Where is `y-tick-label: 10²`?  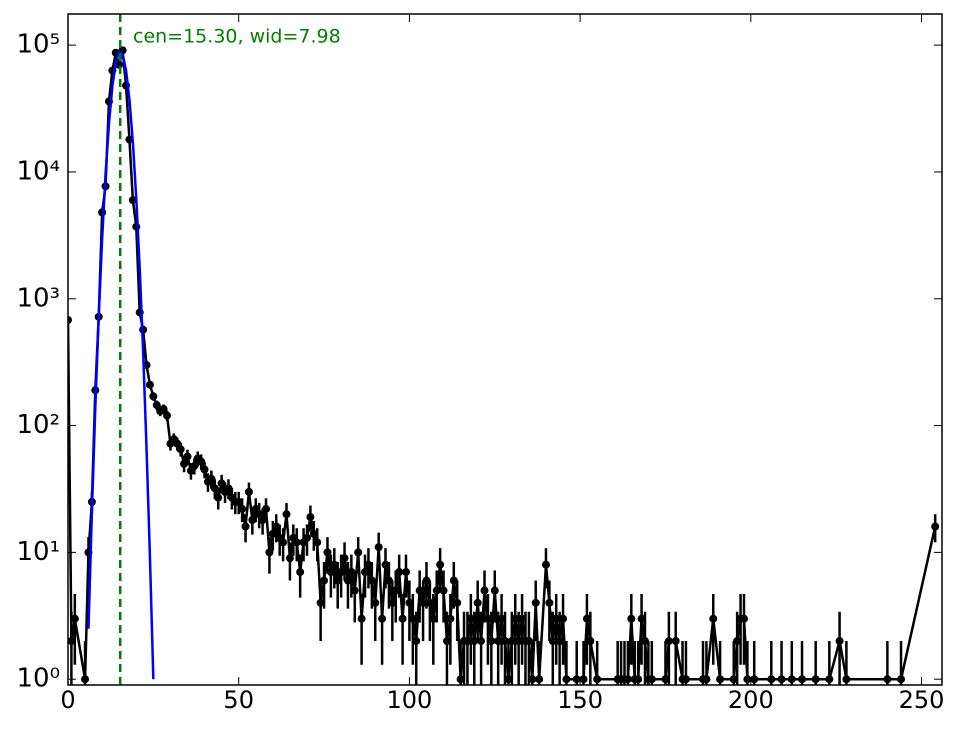 y-tick-label: 10² is located at coordinates (38, 425).